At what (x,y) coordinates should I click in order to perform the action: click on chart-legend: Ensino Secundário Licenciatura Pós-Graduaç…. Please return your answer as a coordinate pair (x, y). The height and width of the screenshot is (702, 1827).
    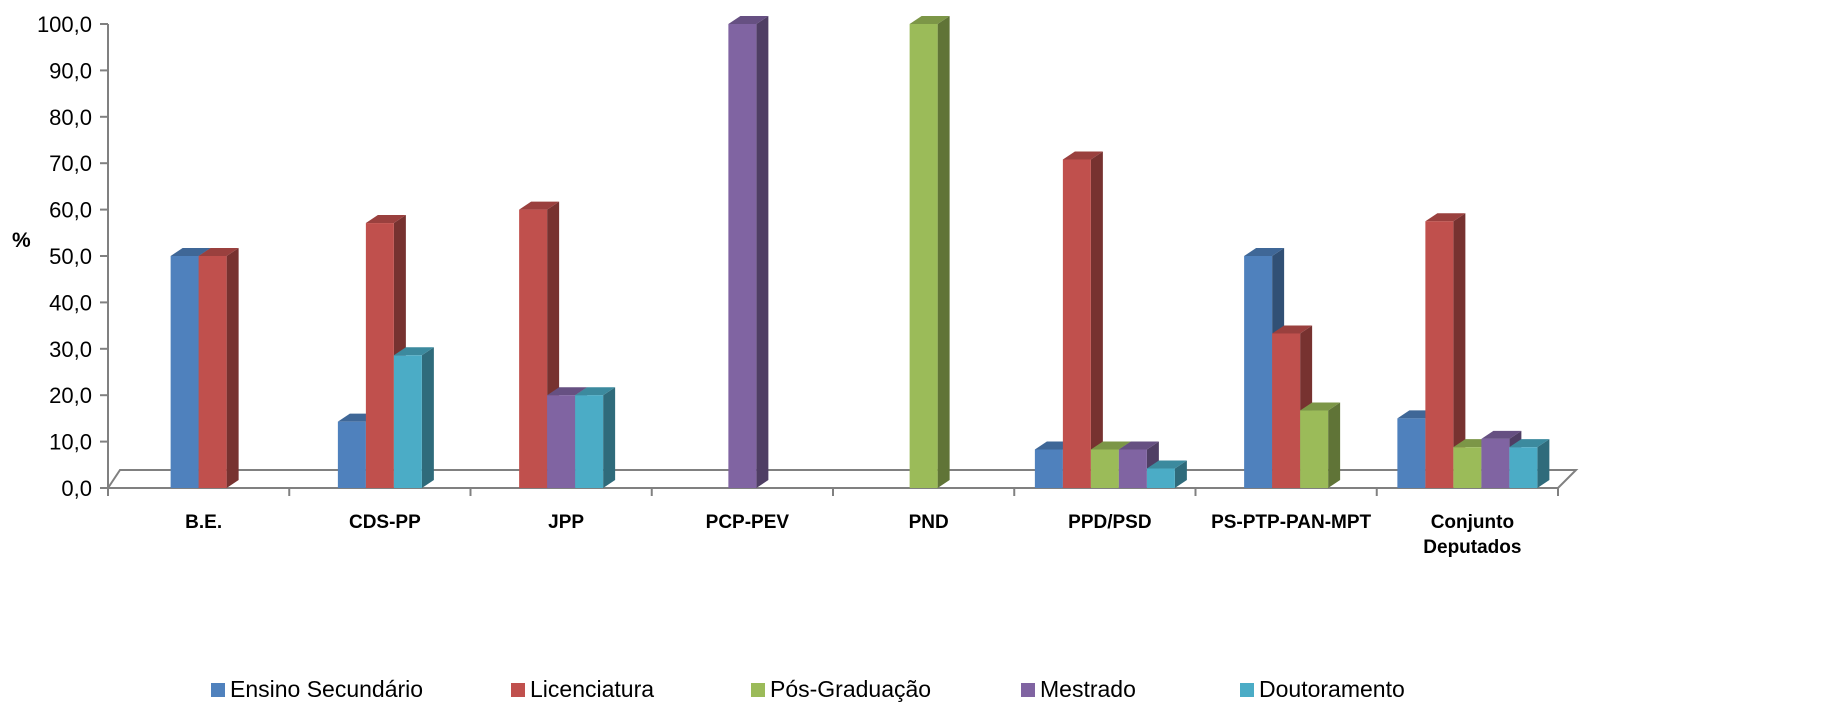
    Looking at the image, I should click on (808, 689).